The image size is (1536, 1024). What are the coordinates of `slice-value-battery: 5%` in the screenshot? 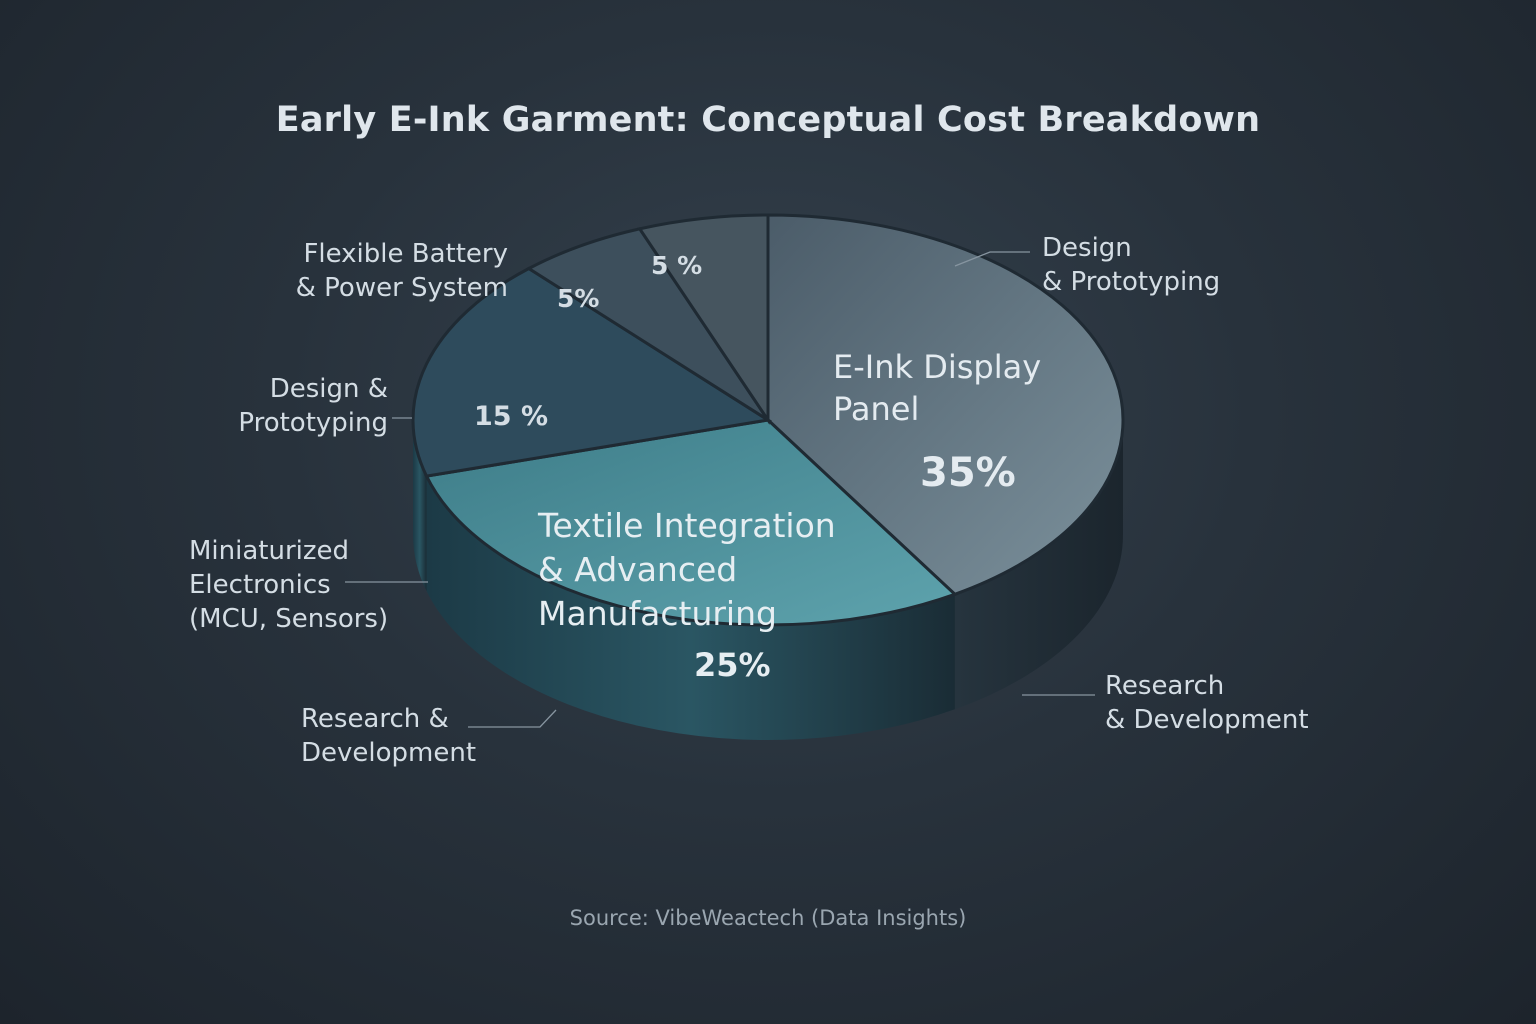 It's located at (578, 298).